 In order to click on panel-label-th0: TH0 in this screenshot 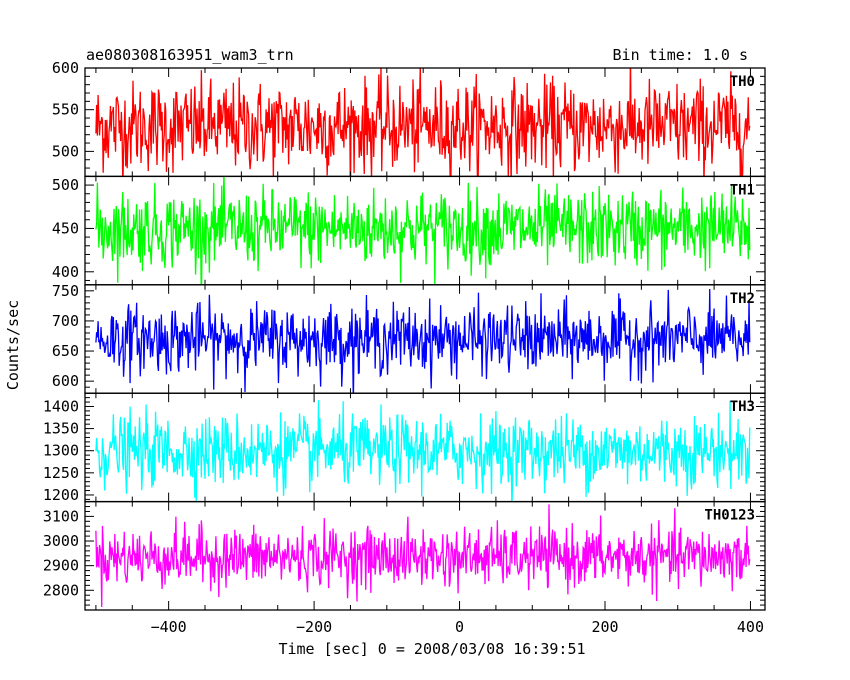, I will do `click(742, 82)`.